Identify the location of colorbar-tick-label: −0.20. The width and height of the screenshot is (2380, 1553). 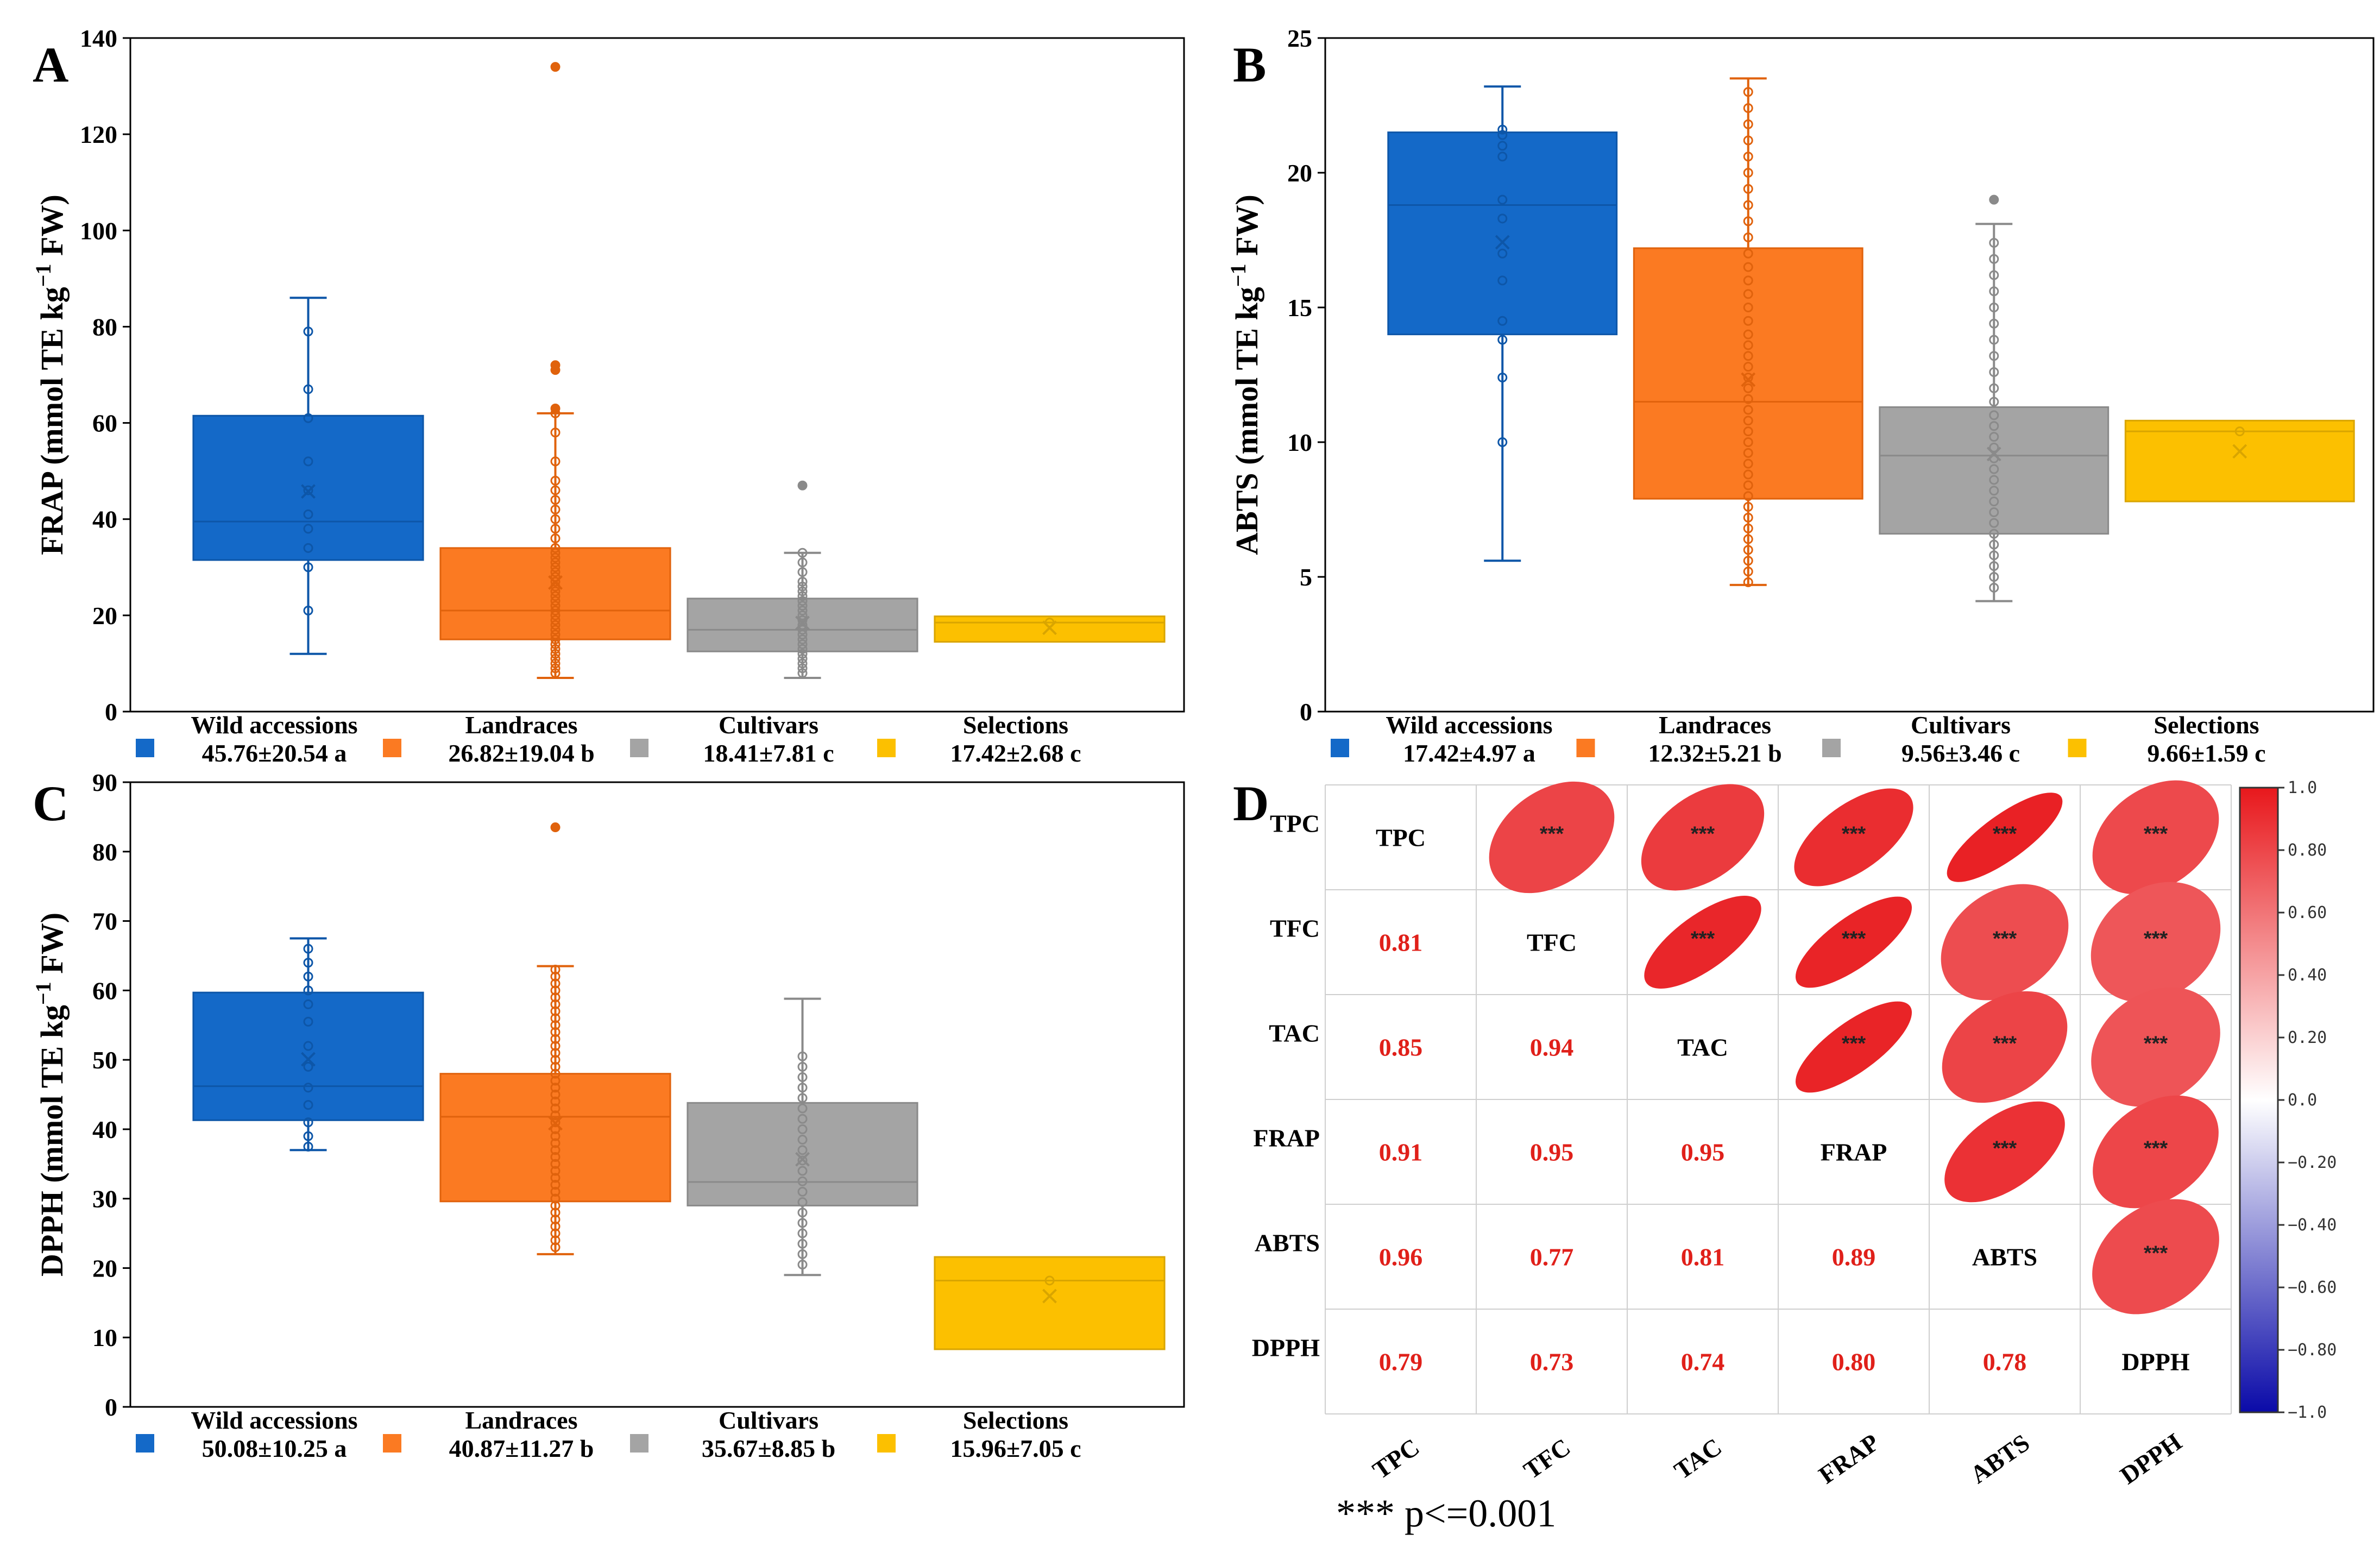
(2312, 1162).